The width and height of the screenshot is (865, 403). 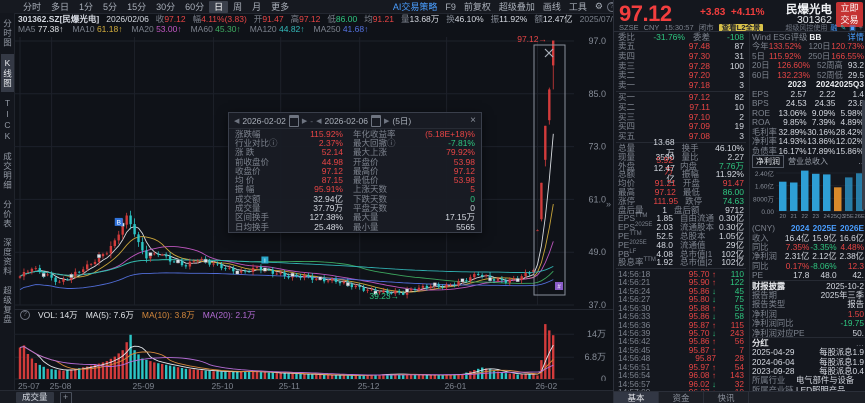 I want to click on tick-row: 14:56:30 95.88 ↑ 55, so click(x=681, y=308).